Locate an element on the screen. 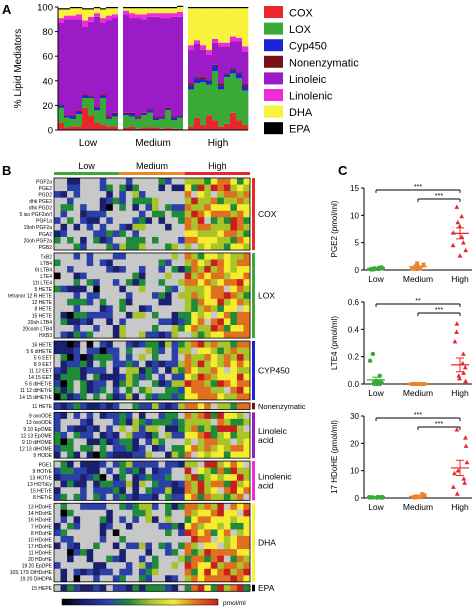 Image resolution: width=474 pixels, height=609 pixels. group-label-a: Medium is located at coordinates (153, 143).